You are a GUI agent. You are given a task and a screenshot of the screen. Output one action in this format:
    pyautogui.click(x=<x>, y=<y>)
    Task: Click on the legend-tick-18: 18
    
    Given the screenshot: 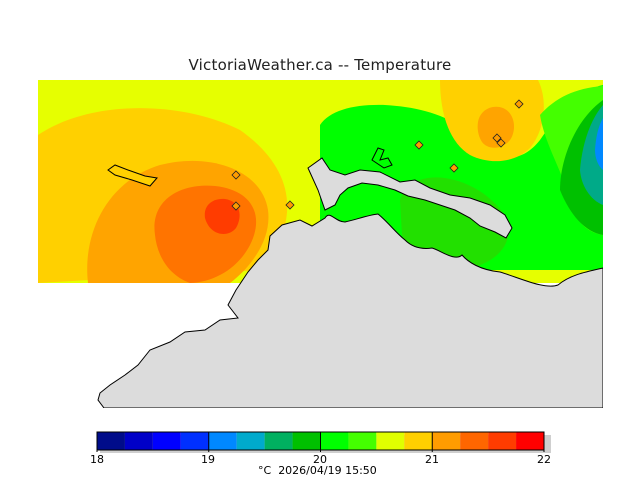 What is the action you would take?
    pyautogui.click(x=97, y=459)
    